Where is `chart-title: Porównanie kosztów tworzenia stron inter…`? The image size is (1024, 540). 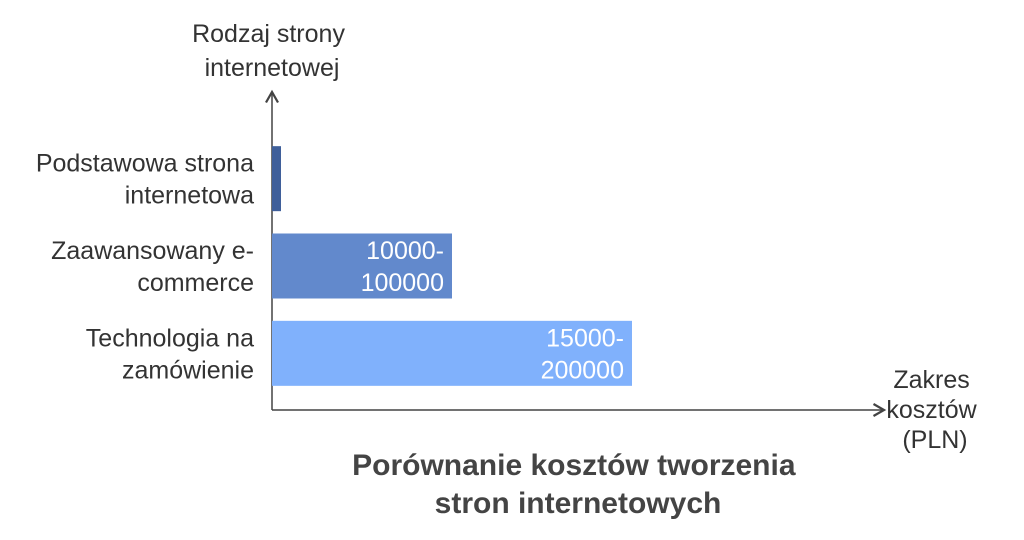
chart-title: Porównanie kosztów tworzenia stron inter… is located at coordinates (578, 484).